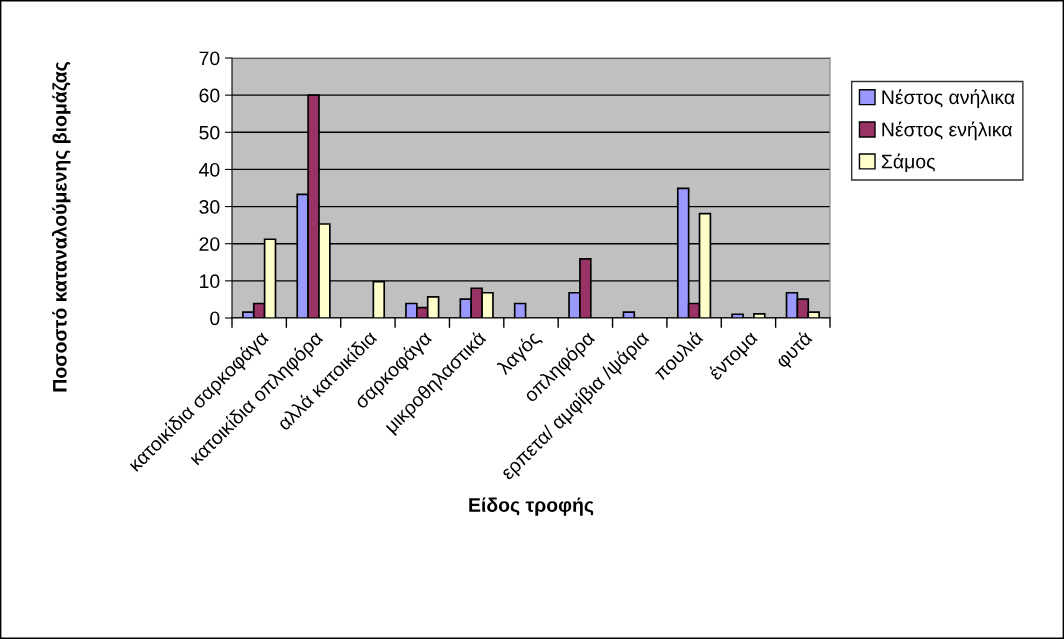 The height and width of the screenshot is (639, 1064). I want to click on y-tick-label: 40, so click(209, 169).